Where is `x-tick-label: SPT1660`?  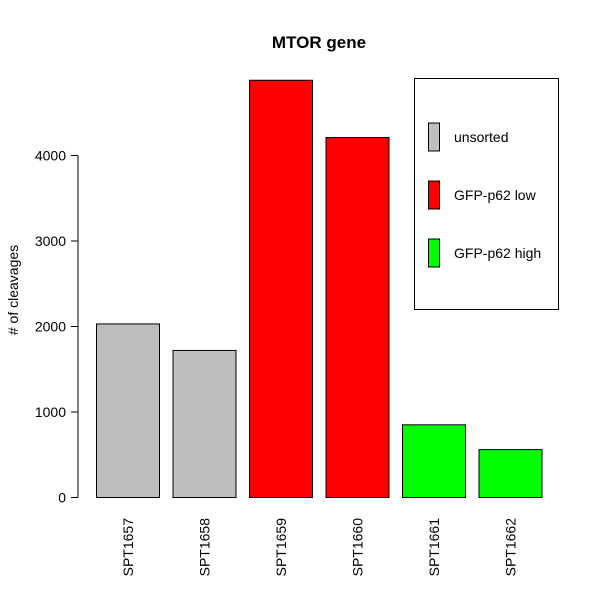 x-tick-label: SPT1660 is located at coordinates (358, 547).